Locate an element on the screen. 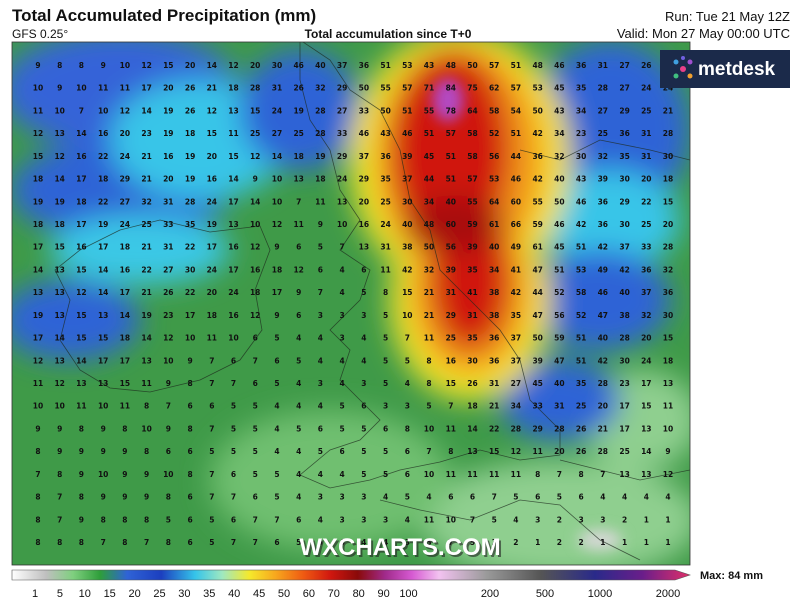  colorbar-label: 15 is located at coordinates (110, 594).